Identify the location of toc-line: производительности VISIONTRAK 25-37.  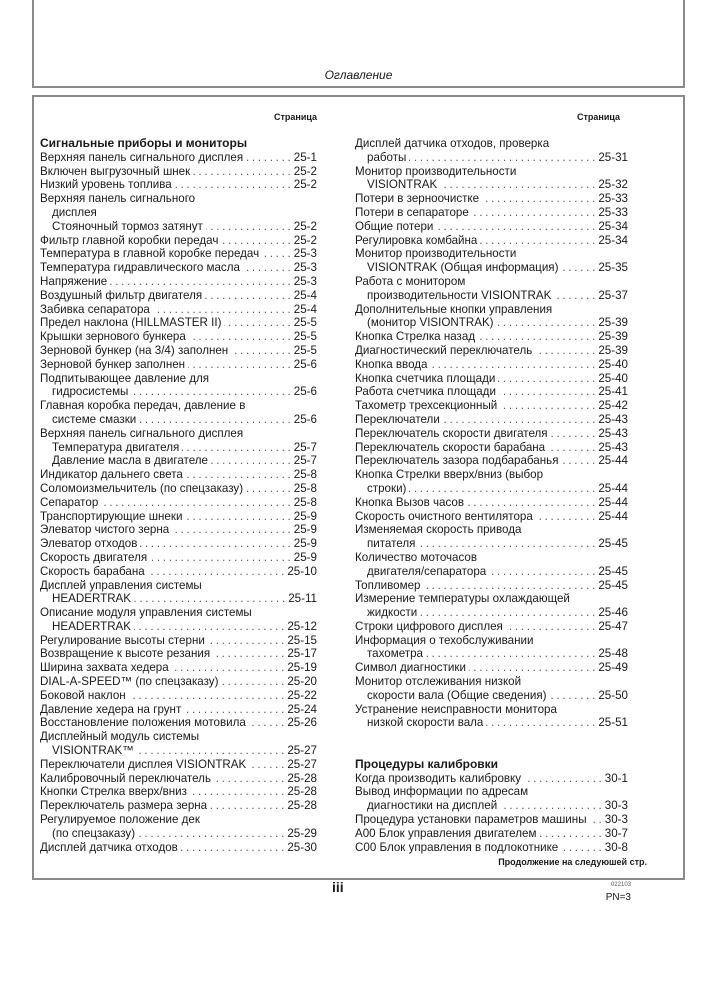
(491, 296).